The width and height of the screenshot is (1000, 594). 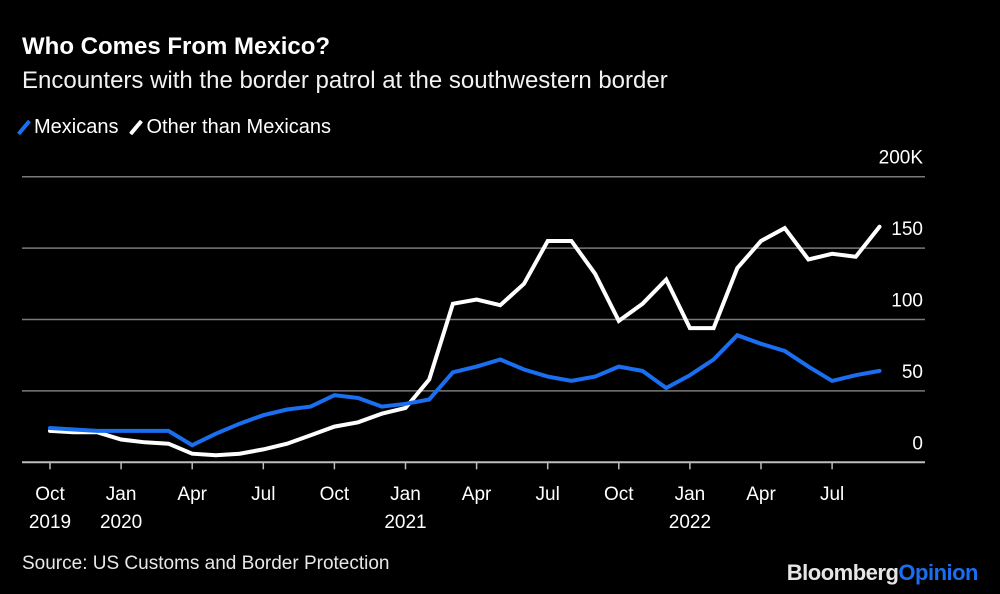 I want to click on x-tick-label-year: 2022, so click(x=690, y=522).